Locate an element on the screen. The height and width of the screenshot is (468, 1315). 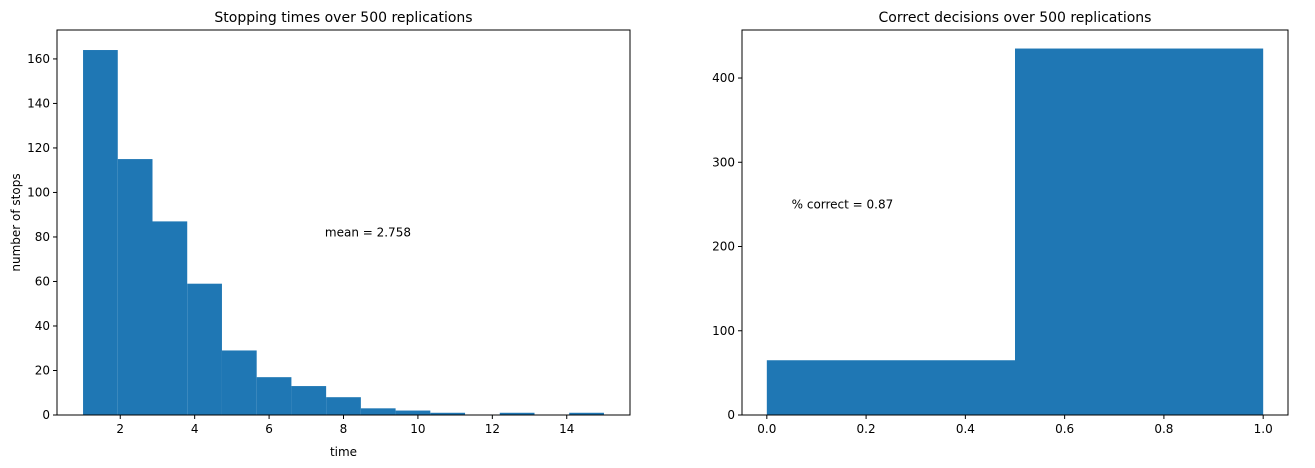
chart-title: Stopping times over 500 replications is located at coordinates (343, 18).